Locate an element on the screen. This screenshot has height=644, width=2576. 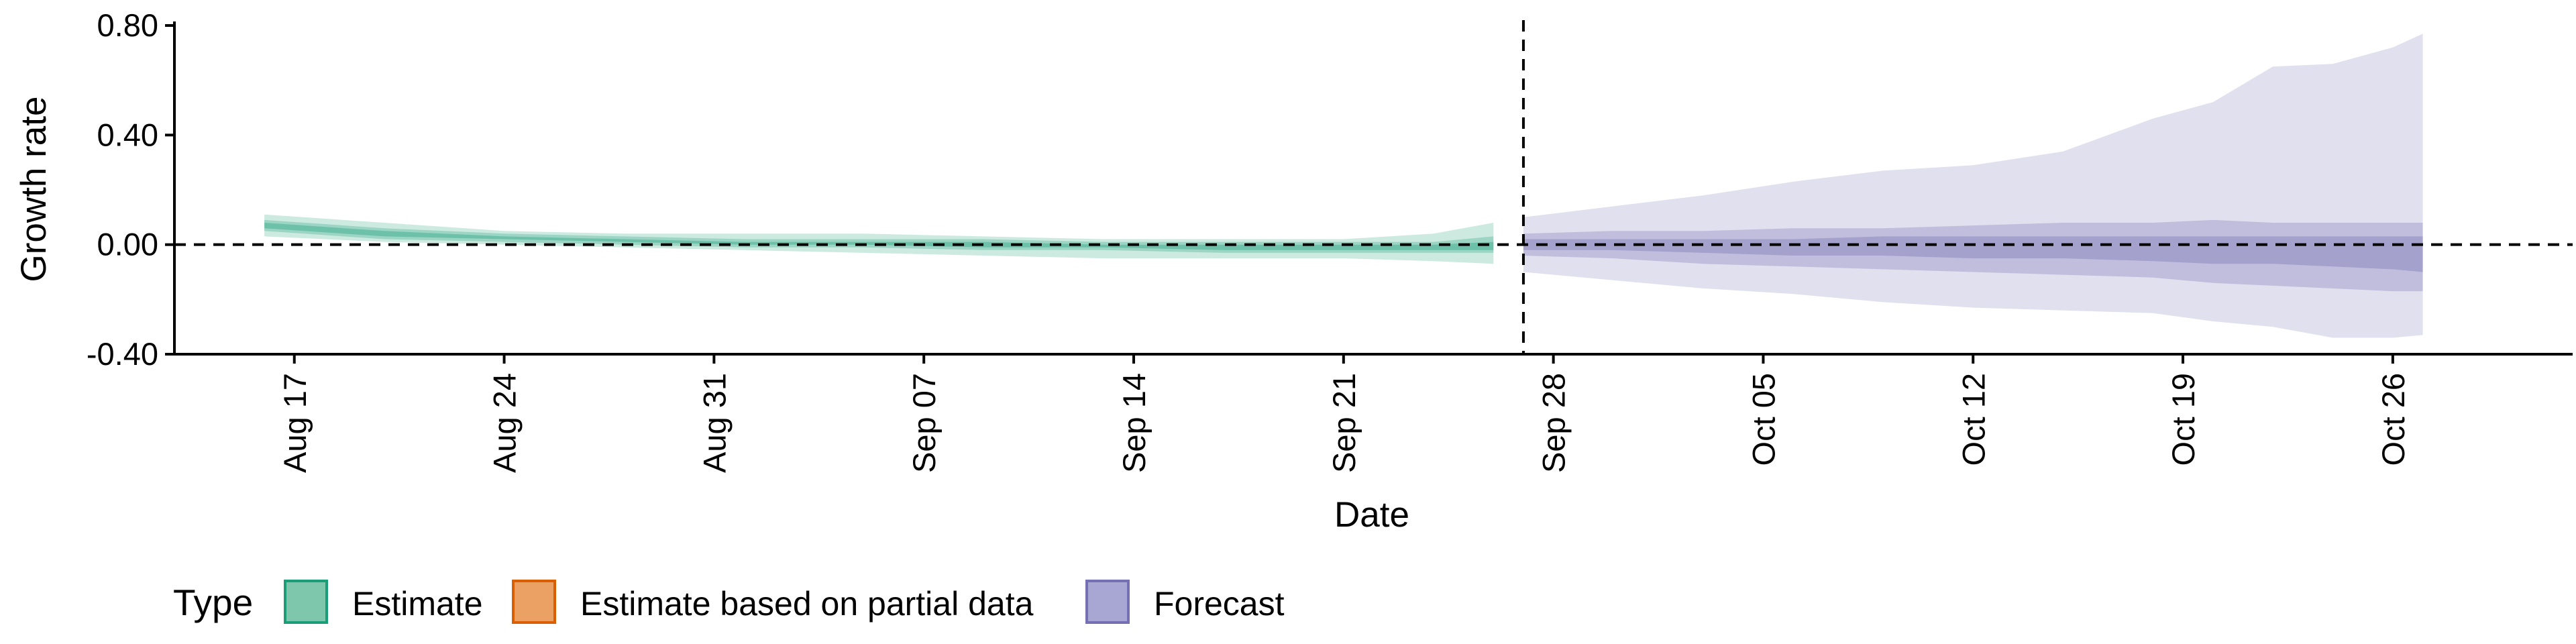
legend-item: Estimate based on partial data is located at coordinates (773, 602).